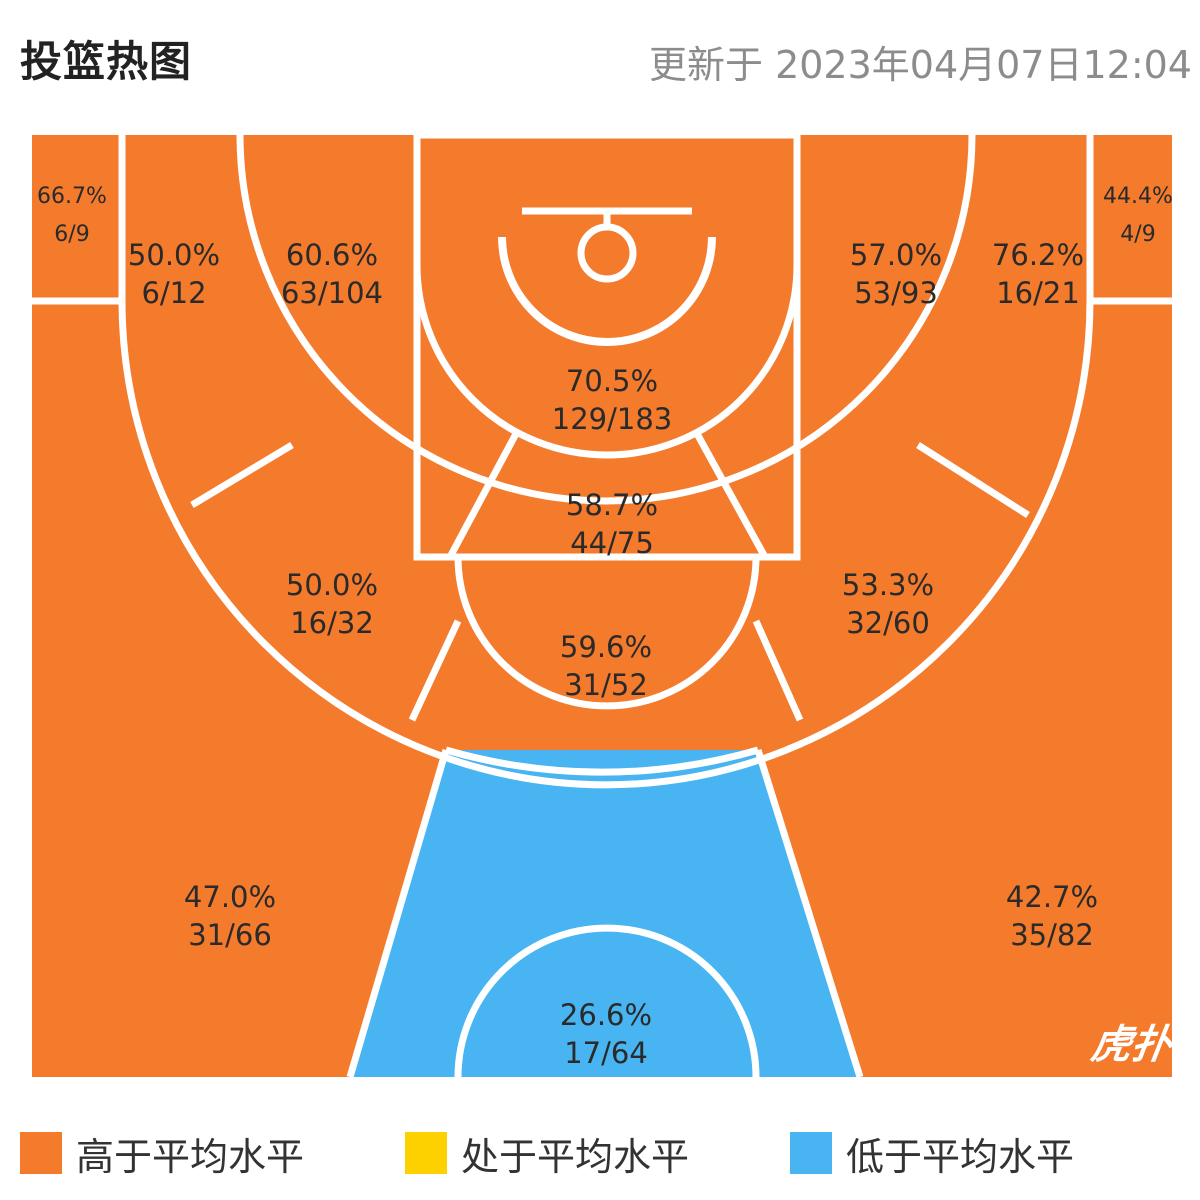 The height and width of the screenshot is (1200, 1200). Describe the element at coordinates (332, 293) in the screenshot. I see `zone-left-mid-made: 63/104` at that location.